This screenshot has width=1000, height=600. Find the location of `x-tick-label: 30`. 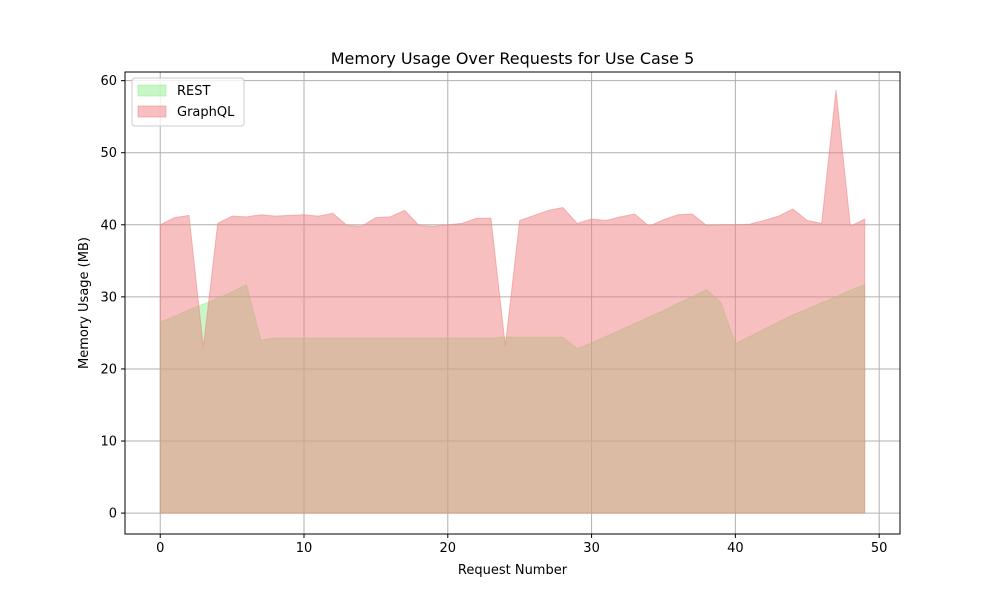

x-tick-label: 30 is located at coordinates (591, 548).